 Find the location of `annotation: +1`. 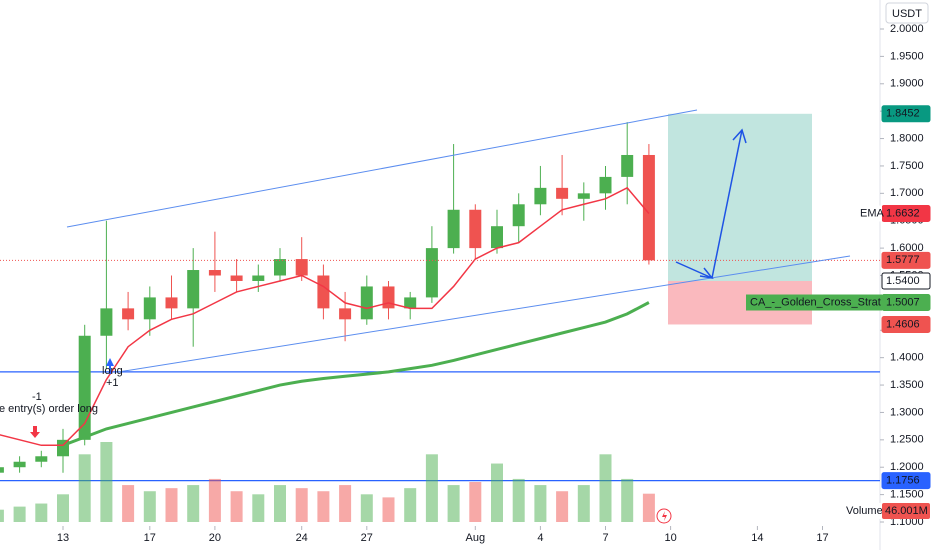

annotation: +1 is located at coordinates (112, 383).